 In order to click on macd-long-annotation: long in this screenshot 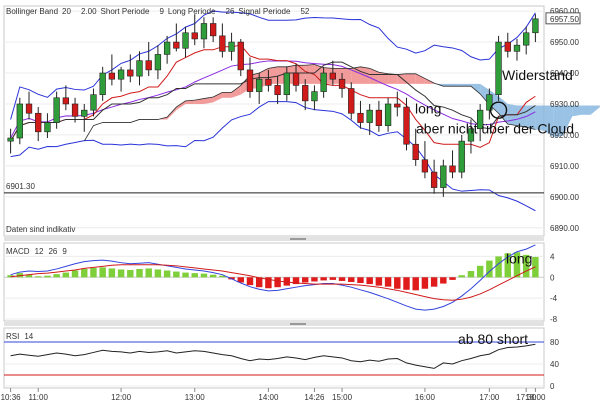, I will do `click(519, 259)`.